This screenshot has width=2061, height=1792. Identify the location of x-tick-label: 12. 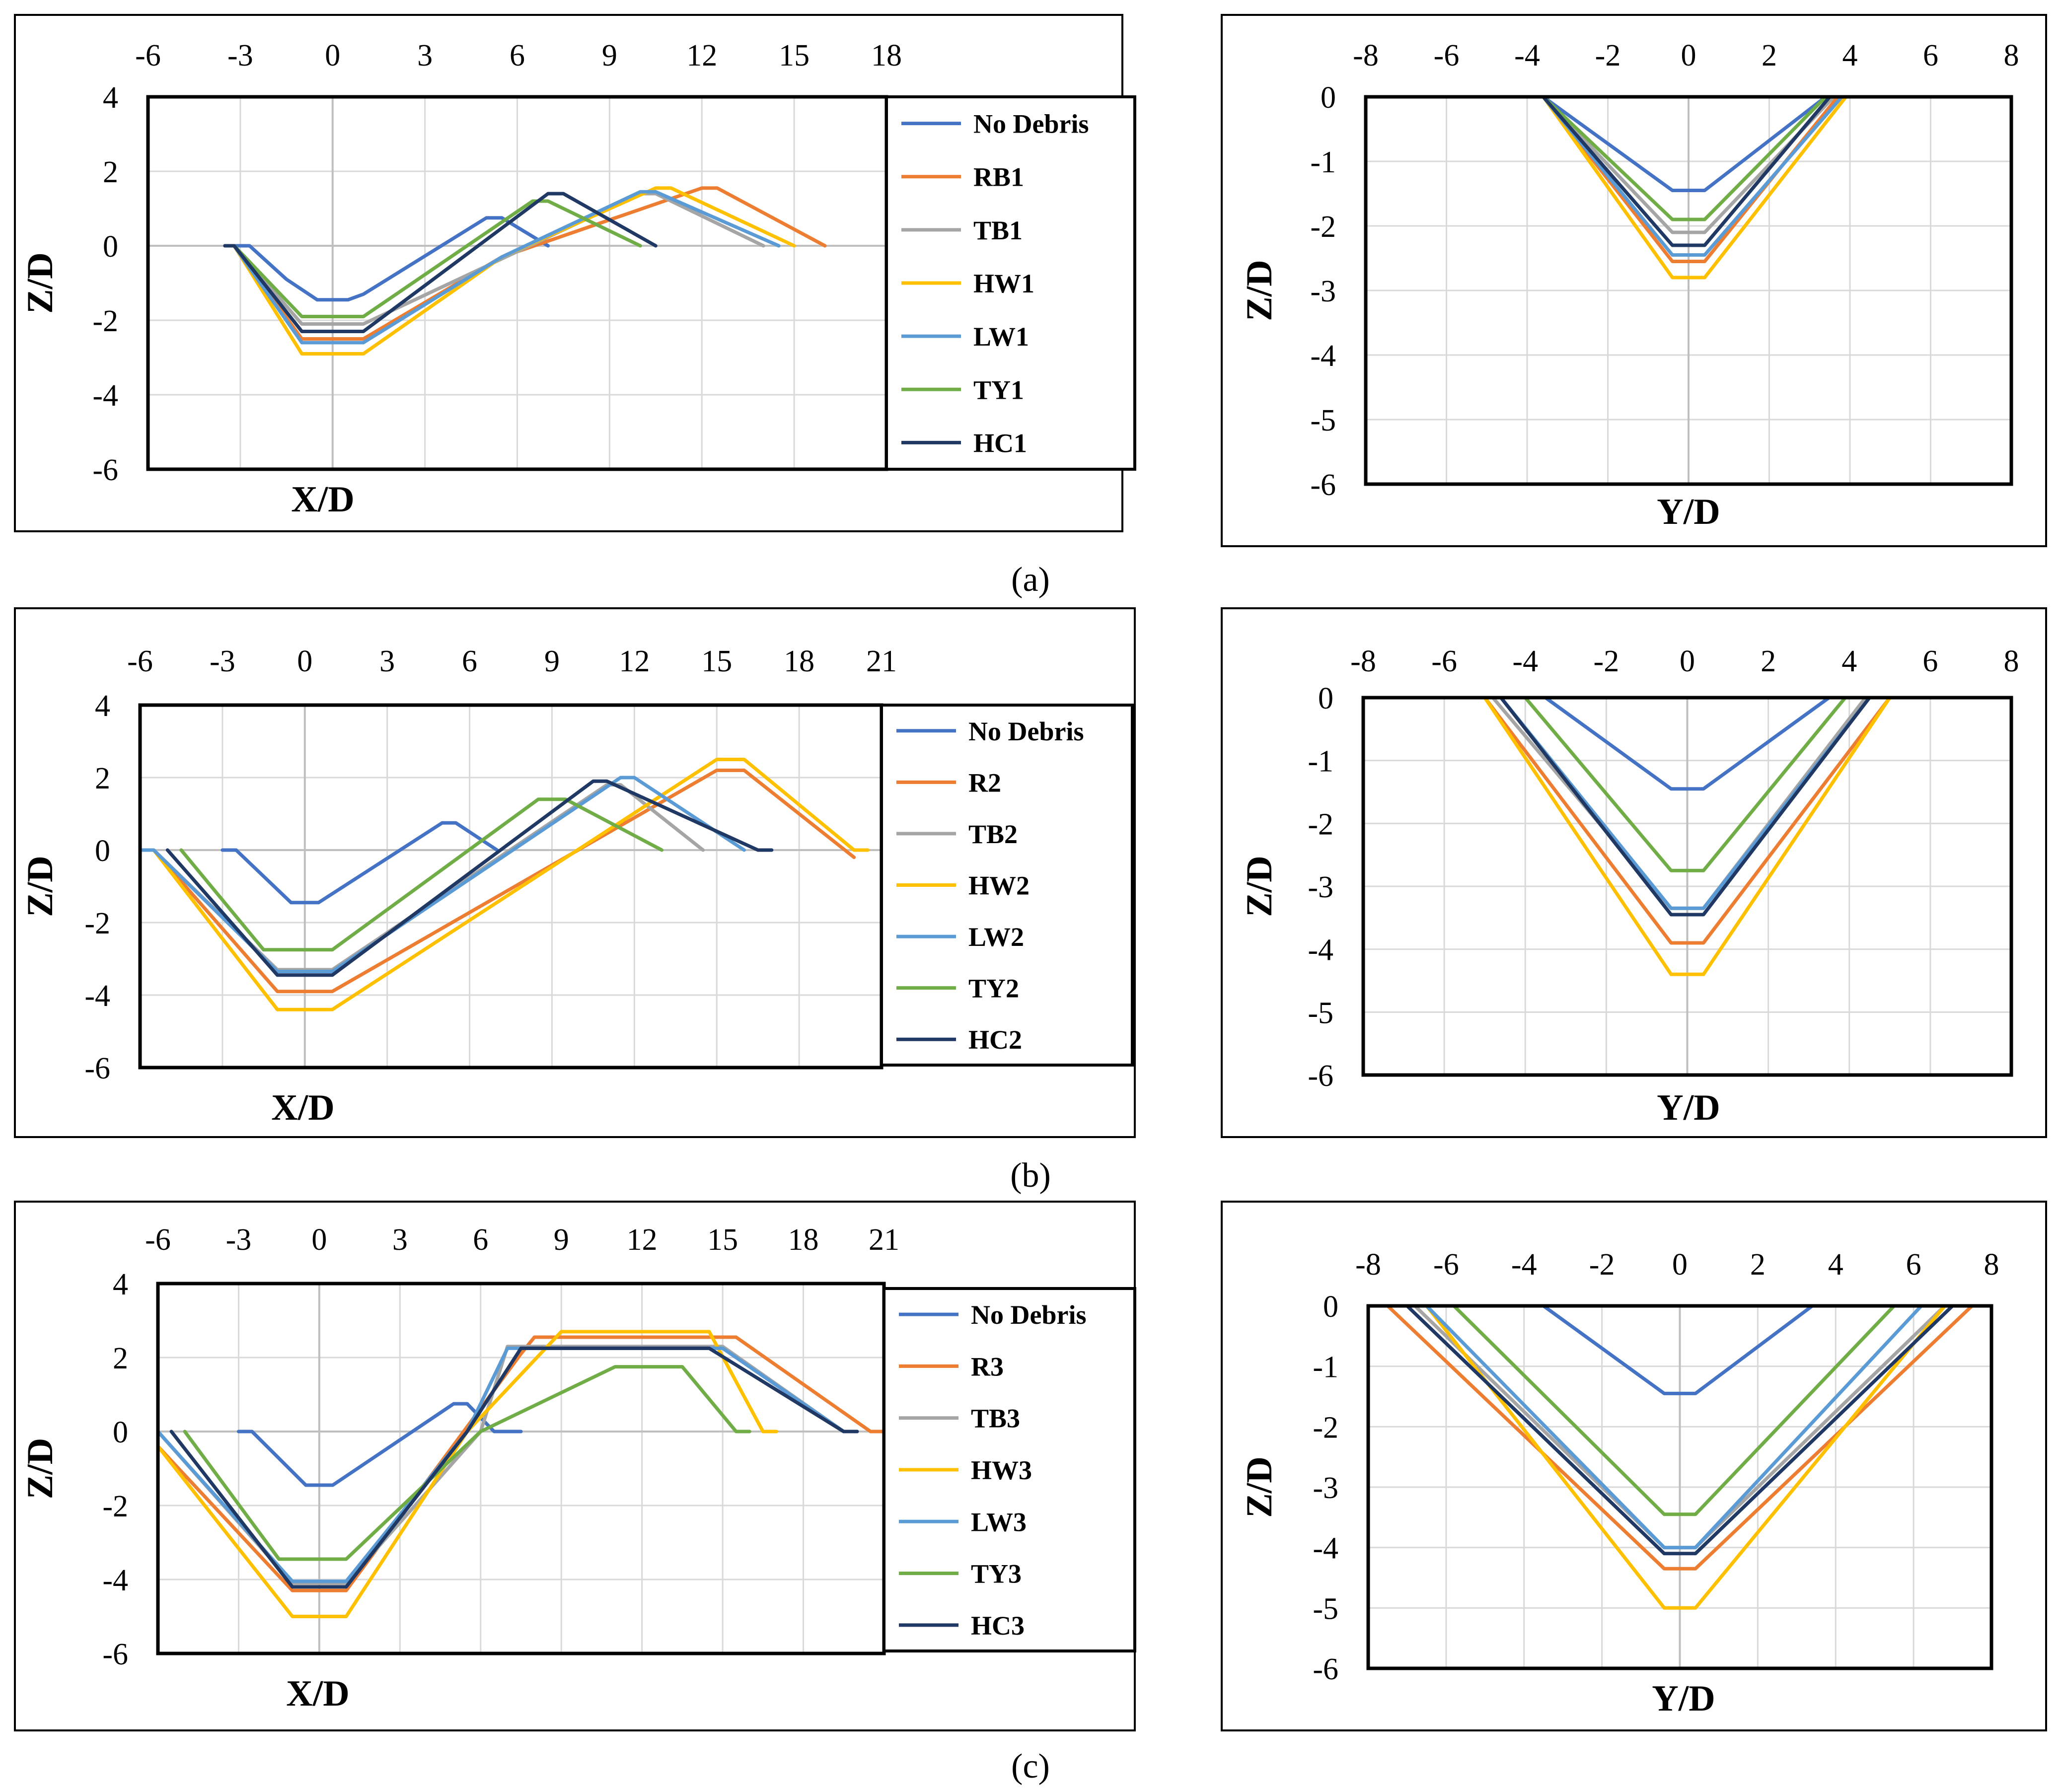
(642, 1240).